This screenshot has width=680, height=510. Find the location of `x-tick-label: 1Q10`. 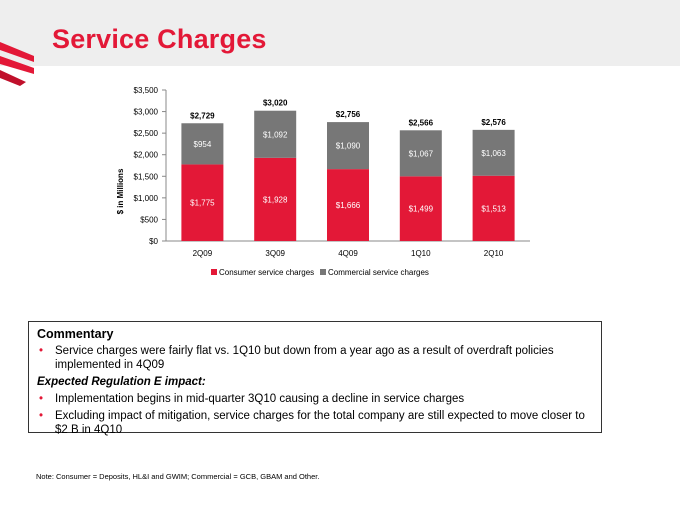

x-tick-label: 1Q10 is located at coordinates (421, 253).